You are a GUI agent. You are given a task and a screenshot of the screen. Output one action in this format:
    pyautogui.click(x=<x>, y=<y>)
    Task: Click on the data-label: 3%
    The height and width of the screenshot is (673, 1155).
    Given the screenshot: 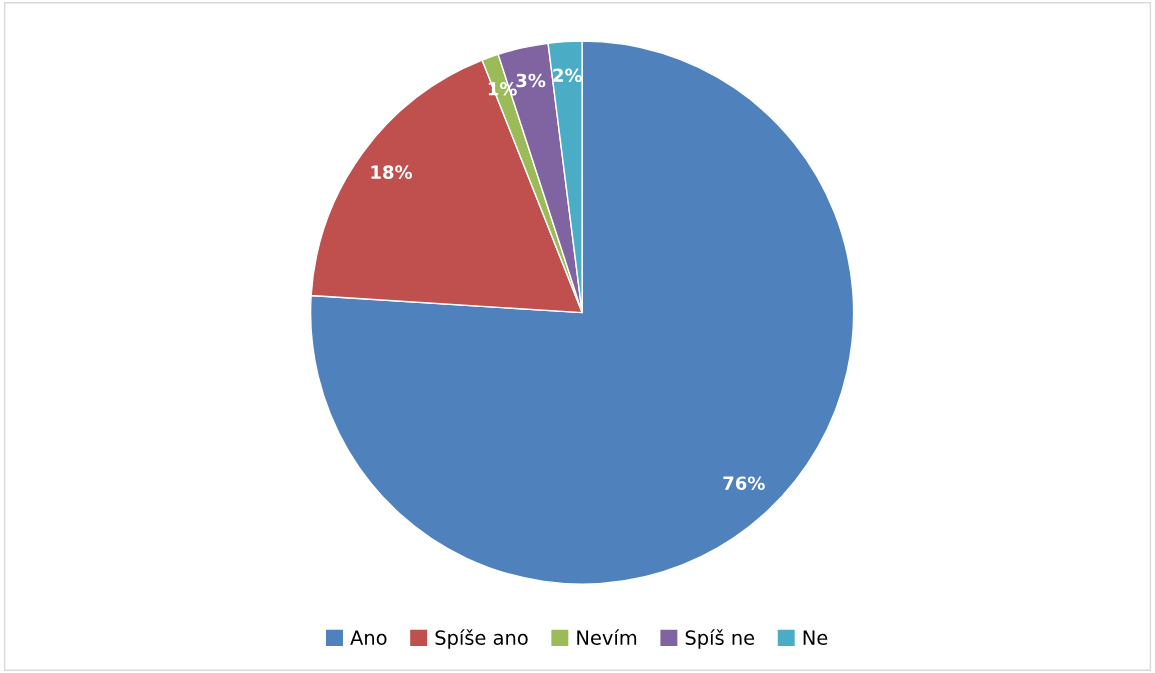 What is the action you would take?
    pyautogui.click(x=531, y=80)
    